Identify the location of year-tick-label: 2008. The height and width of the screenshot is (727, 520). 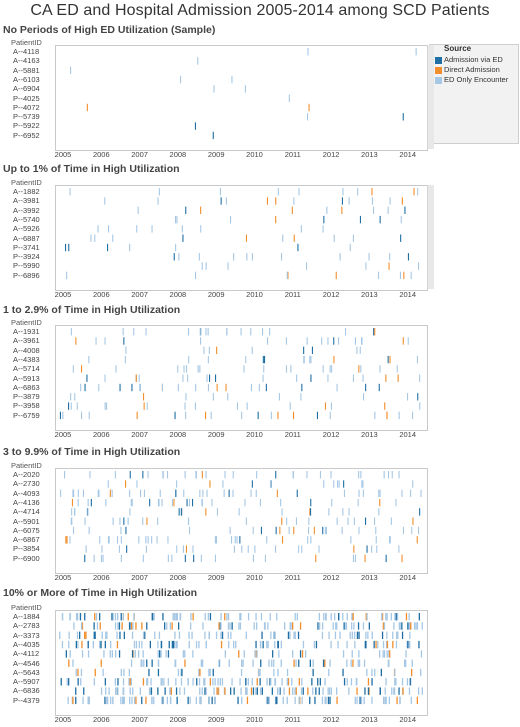
(178, 719).